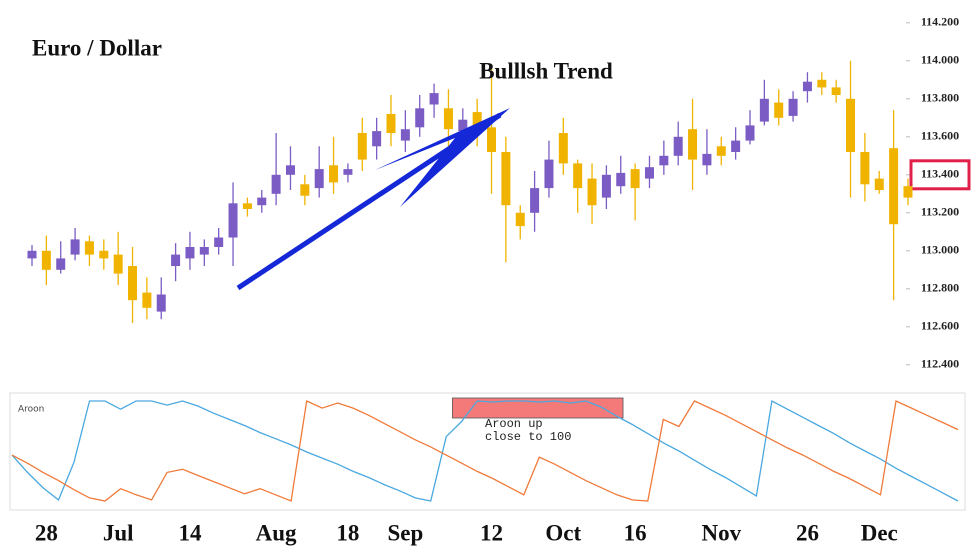 The height and width of the screenshot is (549, 975). What do you see at coordinates (276, 532) in the screenshot?
I see `x-tick-label: Aug` at bounding box center [276, 532].